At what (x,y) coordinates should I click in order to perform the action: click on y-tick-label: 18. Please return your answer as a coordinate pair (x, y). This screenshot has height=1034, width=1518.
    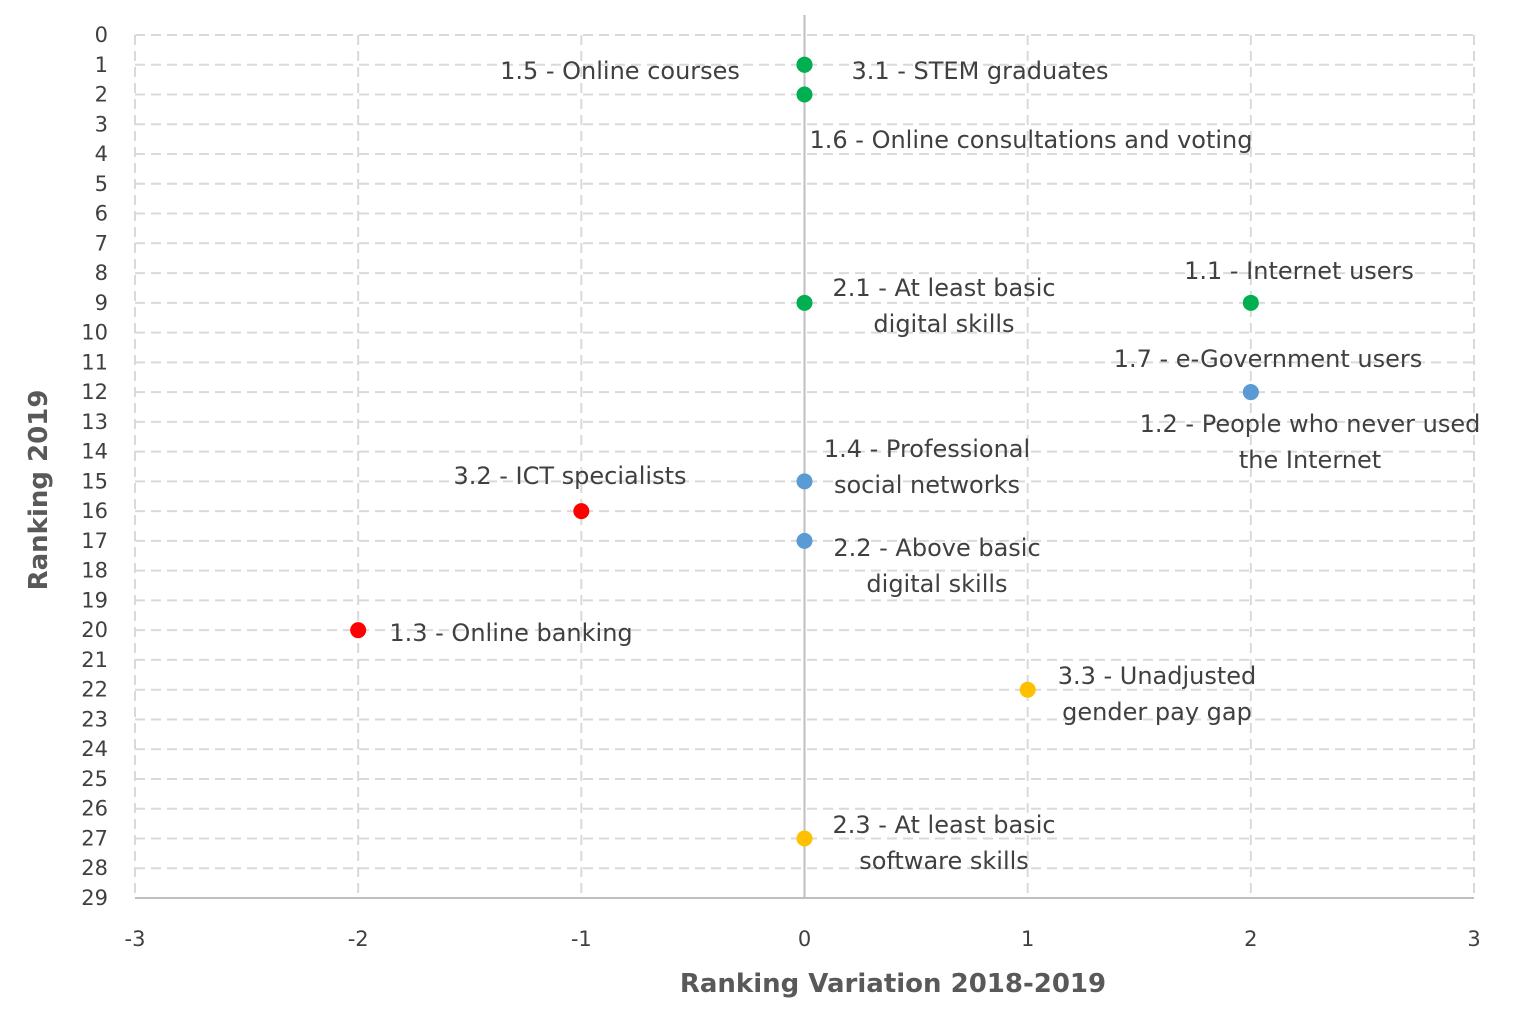
    Looking at the image, I should click on (94, 571).